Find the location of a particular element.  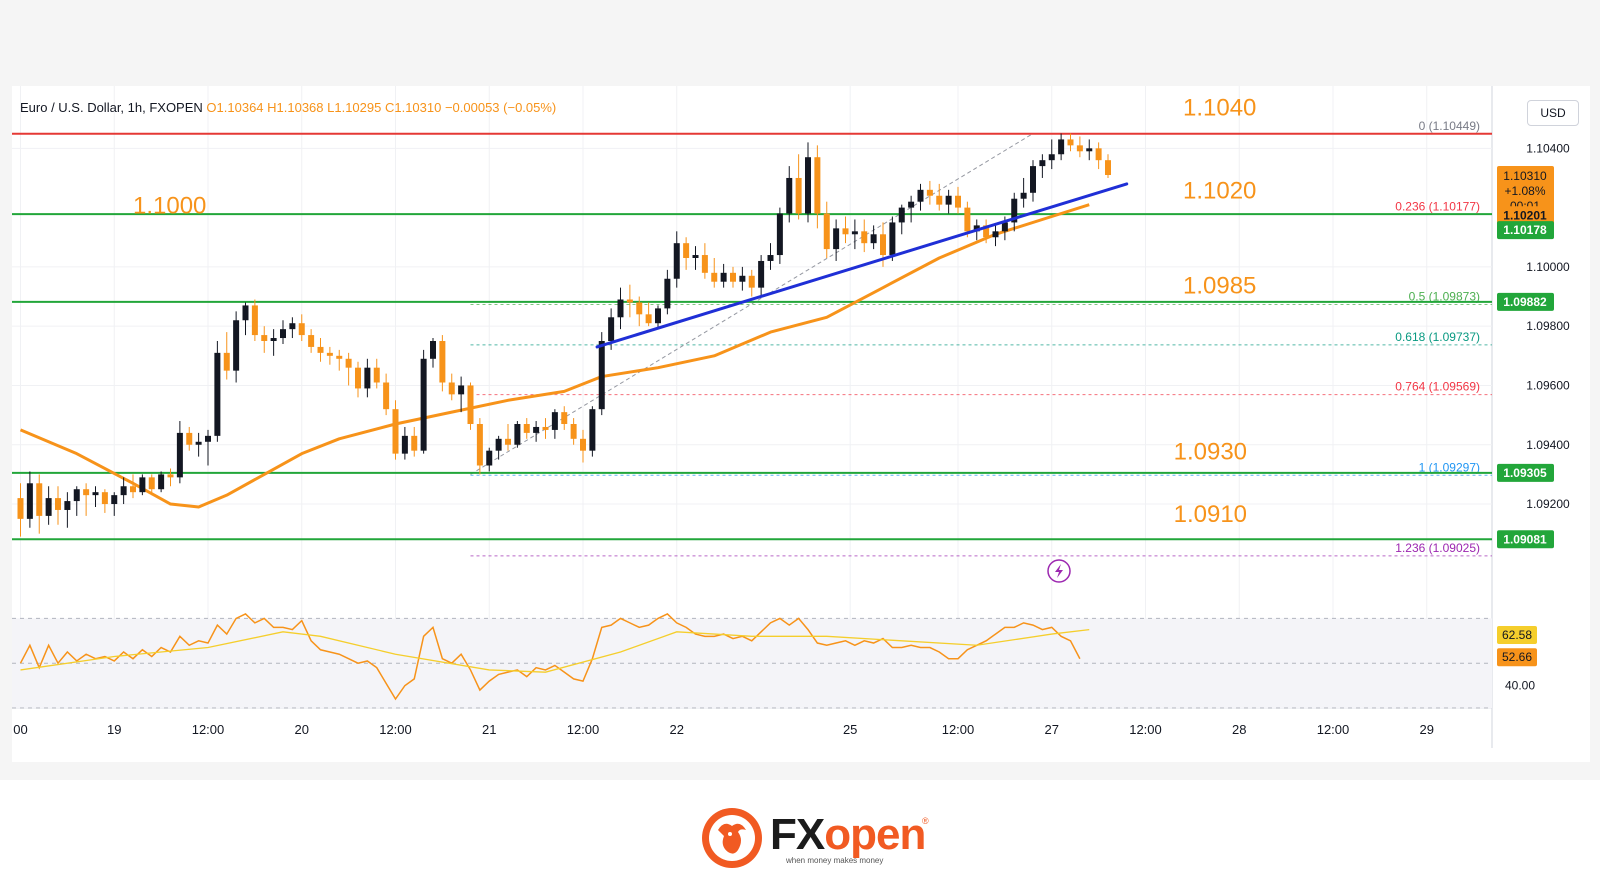

time-axis-label: 22 is located at coordinates (677, 729).